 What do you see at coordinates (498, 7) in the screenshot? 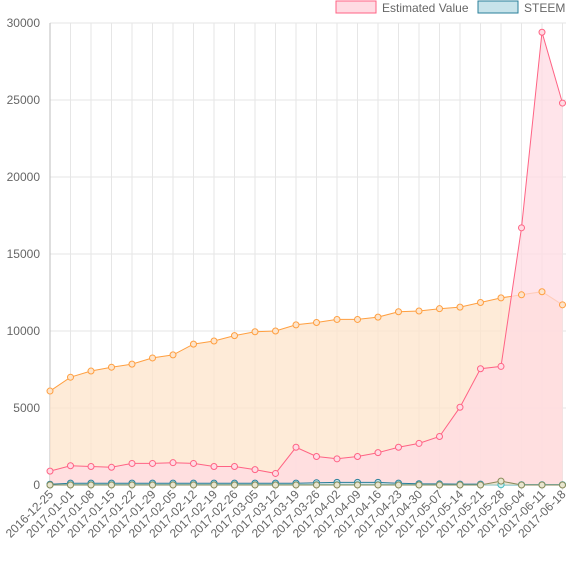
I see `legend-swatch-steem` at bounding box center [498, 7].